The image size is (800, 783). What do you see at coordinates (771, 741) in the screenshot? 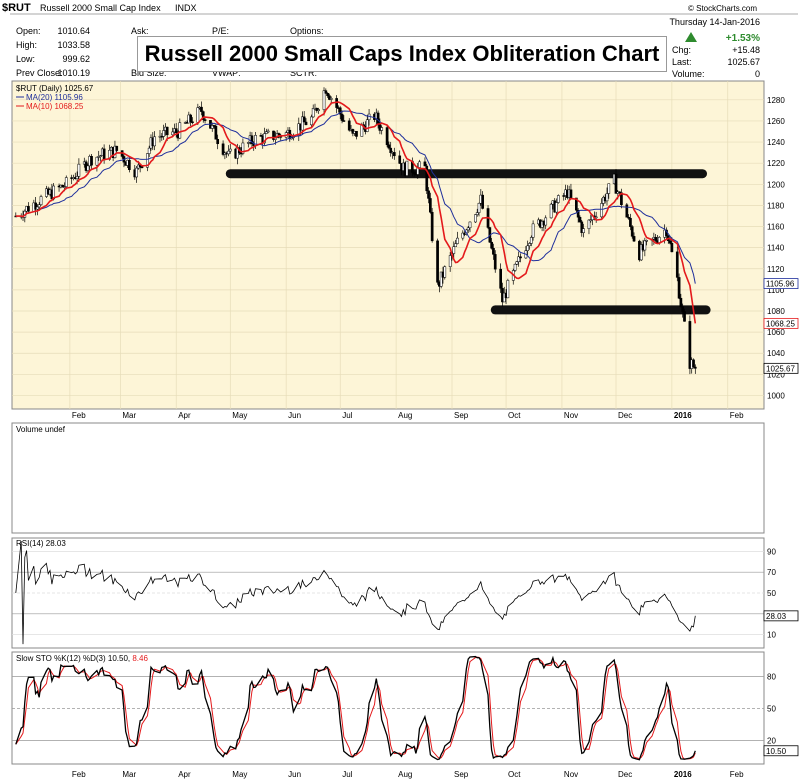
I see `sto-tick-20: 20` at bounding box center [771, 741].